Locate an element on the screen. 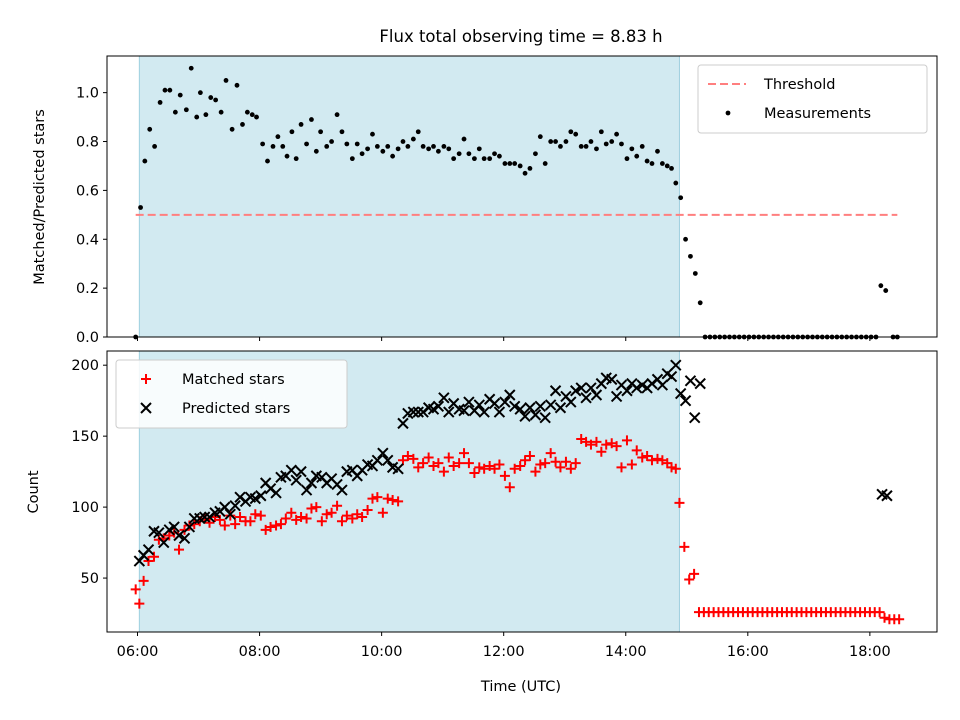 The image size is (960, 720). ratio-y-axis-label: Matched/Predicted stars is located at coordinates (40, 197).